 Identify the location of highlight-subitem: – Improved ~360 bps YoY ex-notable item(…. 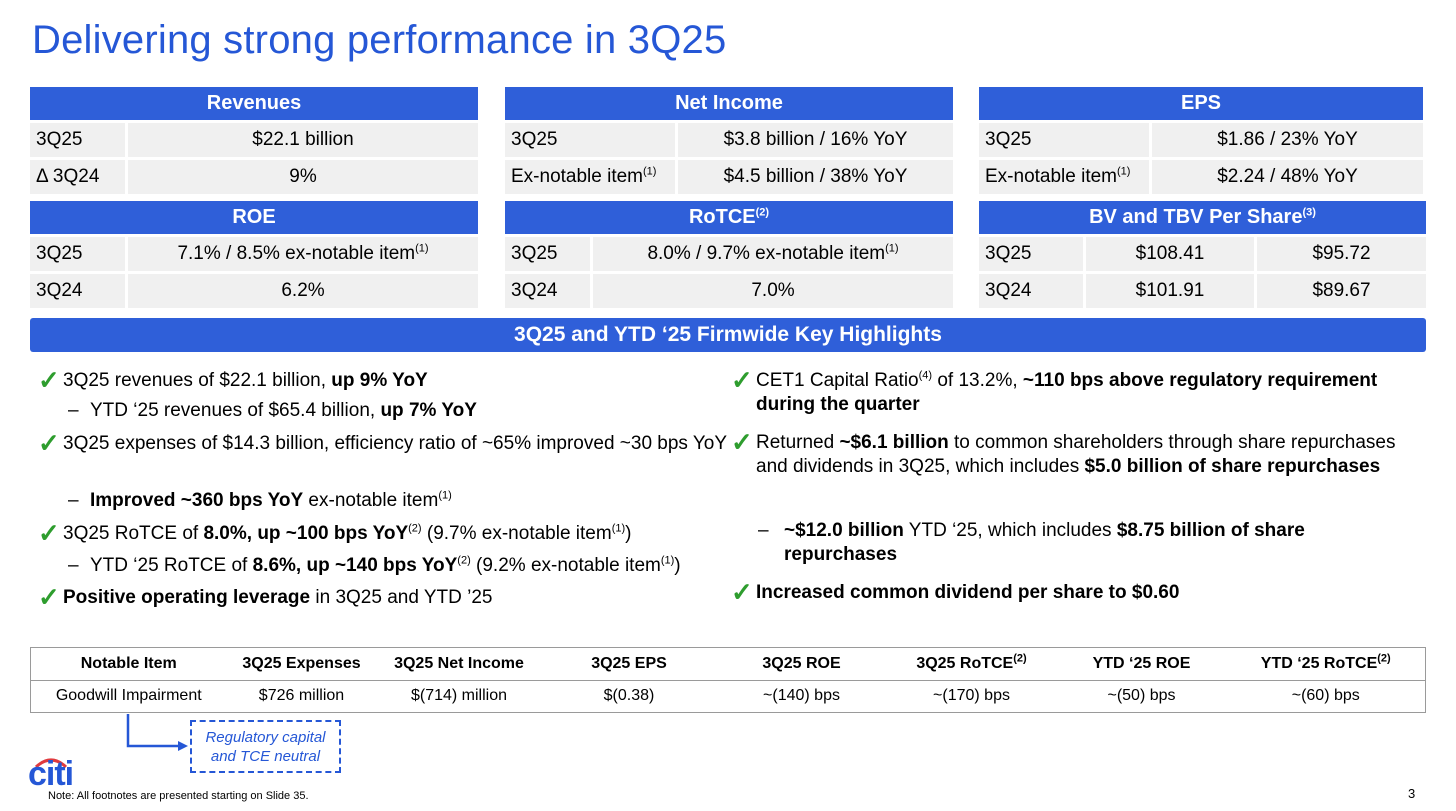
(260, 500).